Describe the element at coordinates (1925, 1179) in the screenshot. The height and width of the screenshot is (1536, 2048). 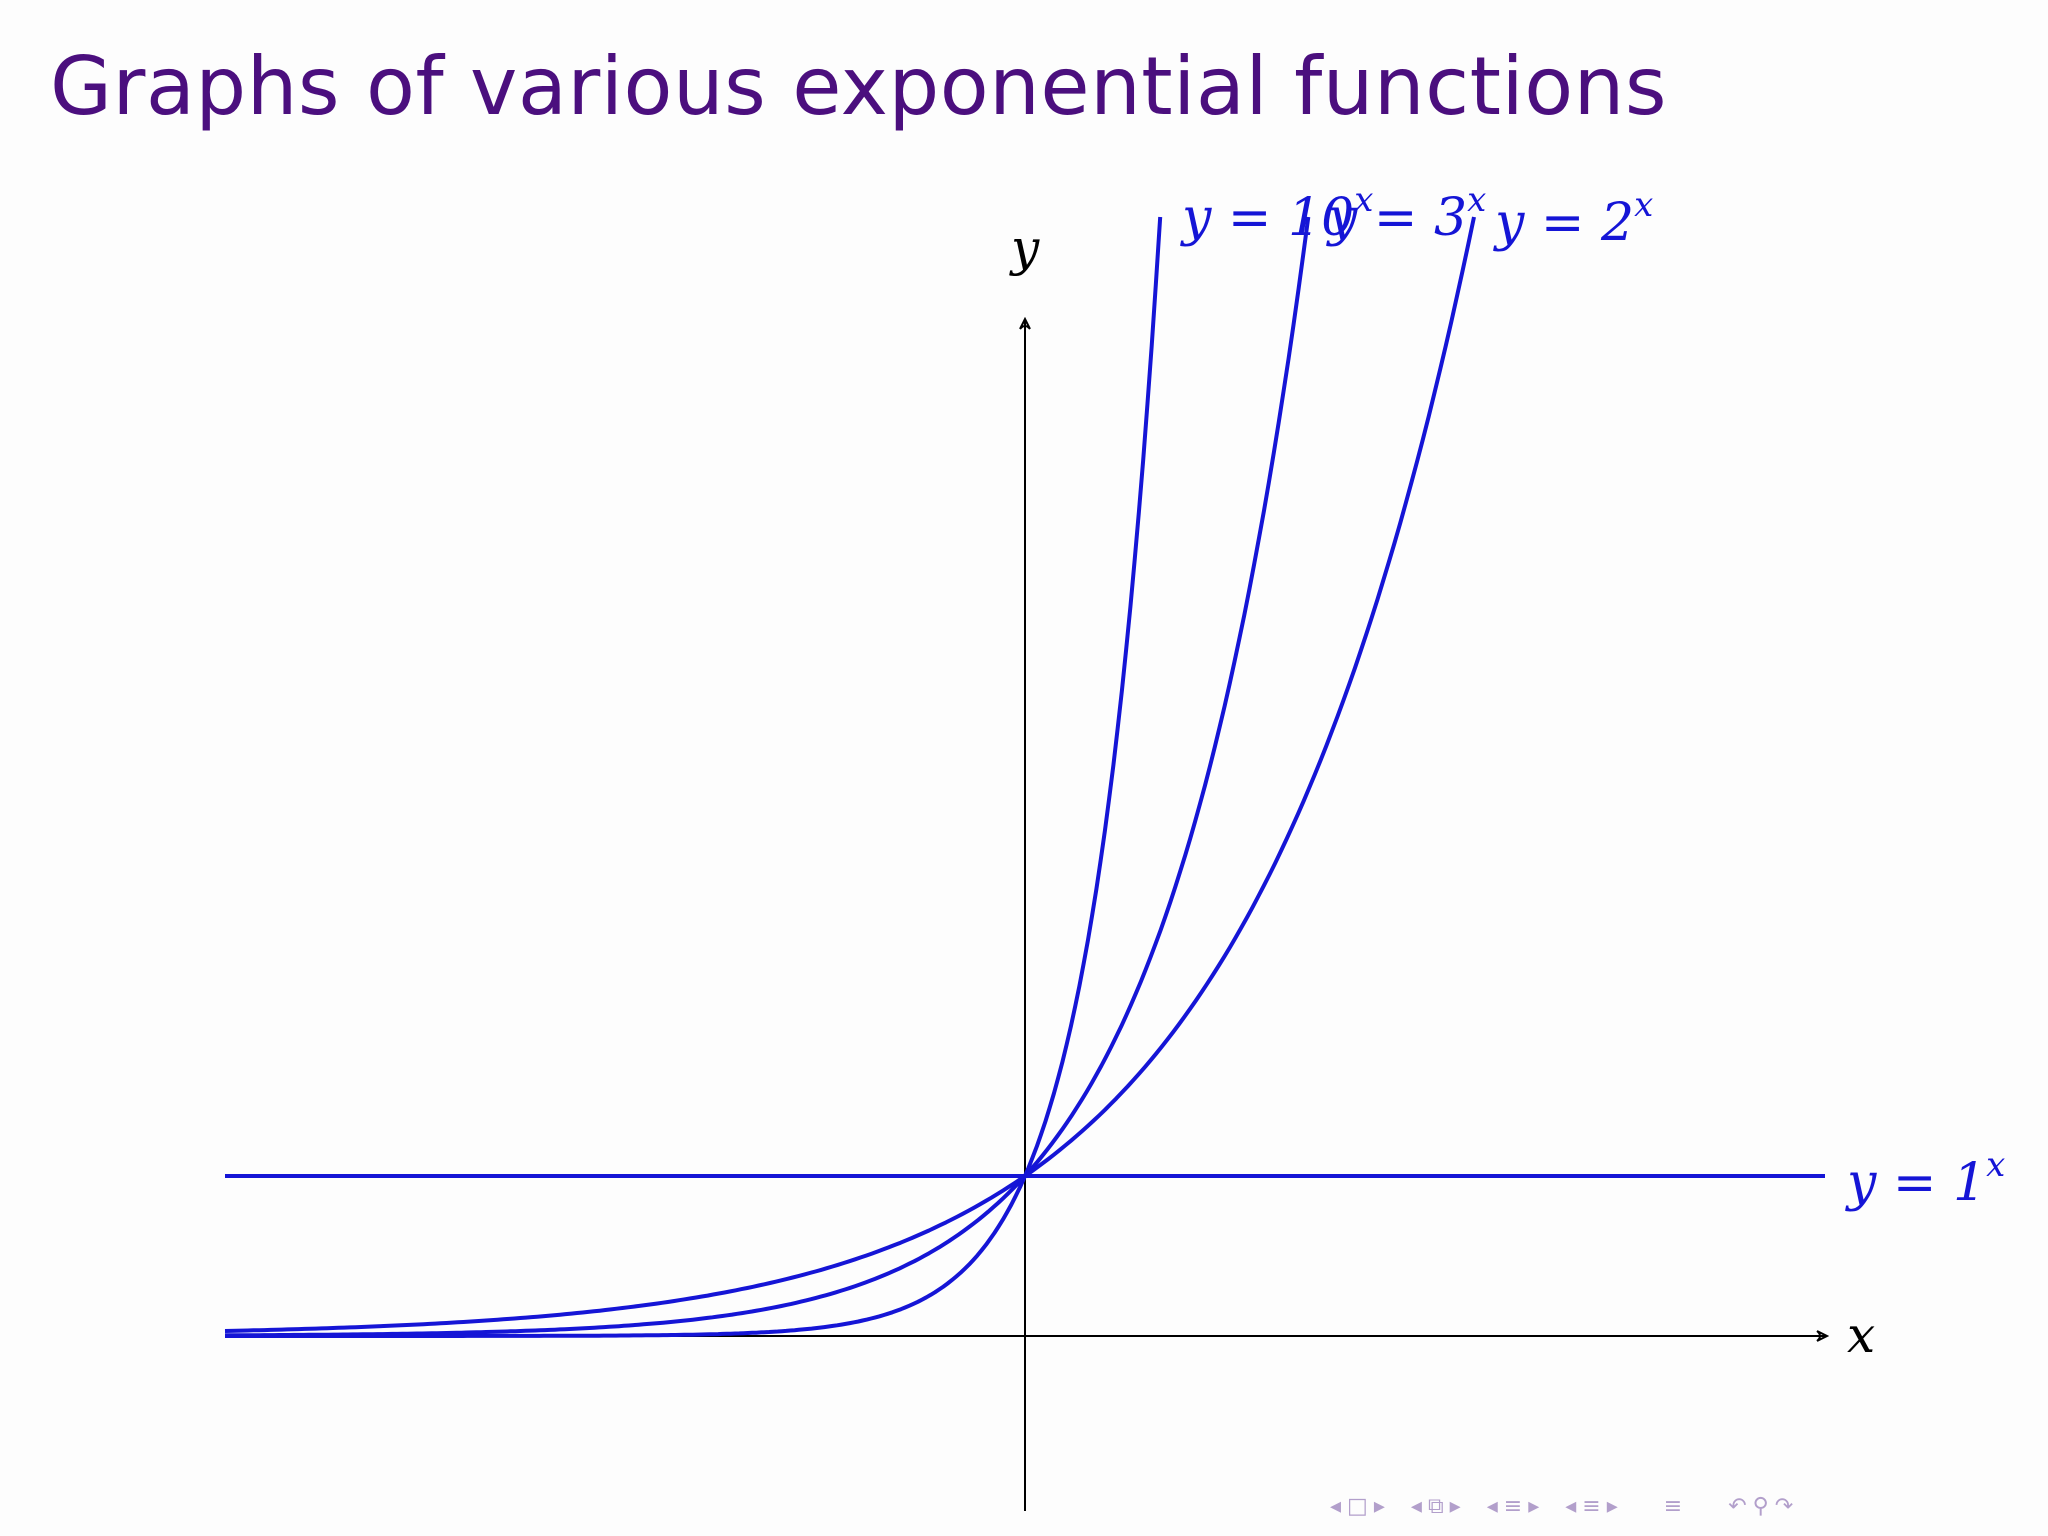
I see `series-label-4: y = 1x` at that location.